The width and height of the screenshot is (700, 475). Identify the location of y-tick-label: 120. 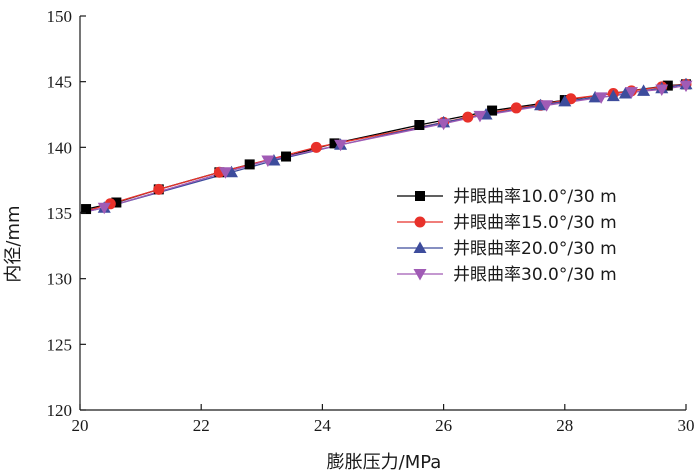
(60, 410).